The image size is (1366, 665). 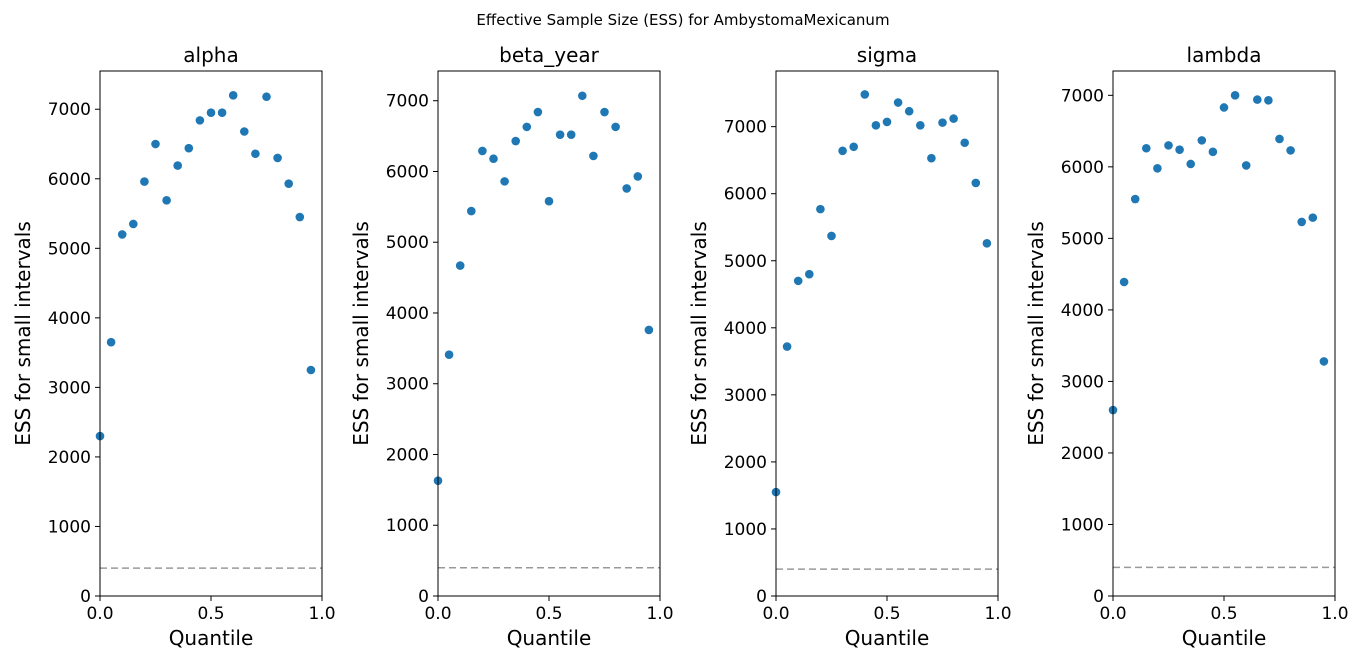 What do you see at coordinates (407, 243) in the screenshot?
I see `y-tick-label: 5000` at bounding box center [407, 243].